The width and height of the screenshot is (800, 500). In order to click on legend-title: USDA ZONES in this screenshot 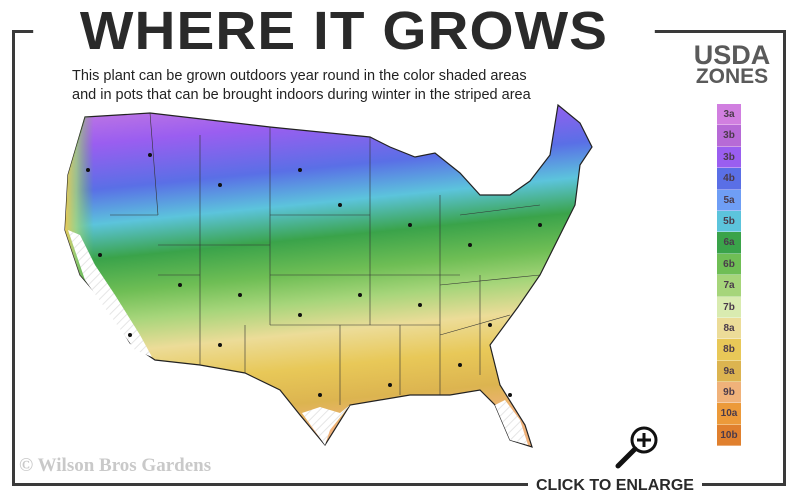, I will do `click(732, 64)`.